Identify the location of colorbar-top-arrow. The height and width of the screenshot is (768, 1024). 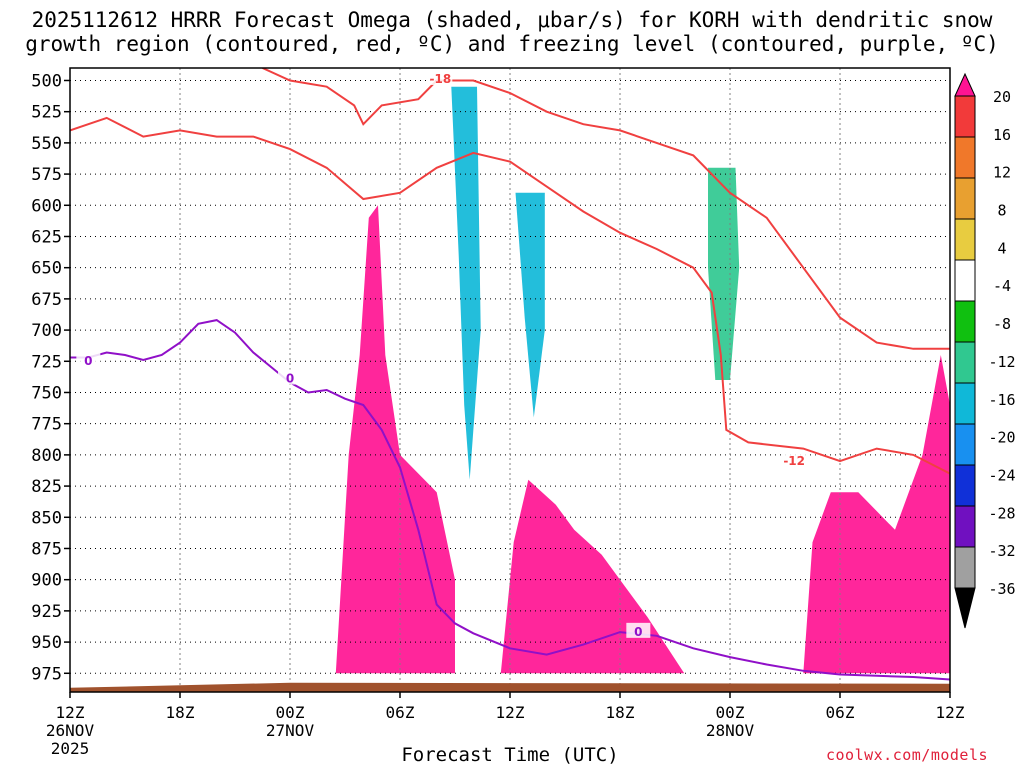
(965, 84).